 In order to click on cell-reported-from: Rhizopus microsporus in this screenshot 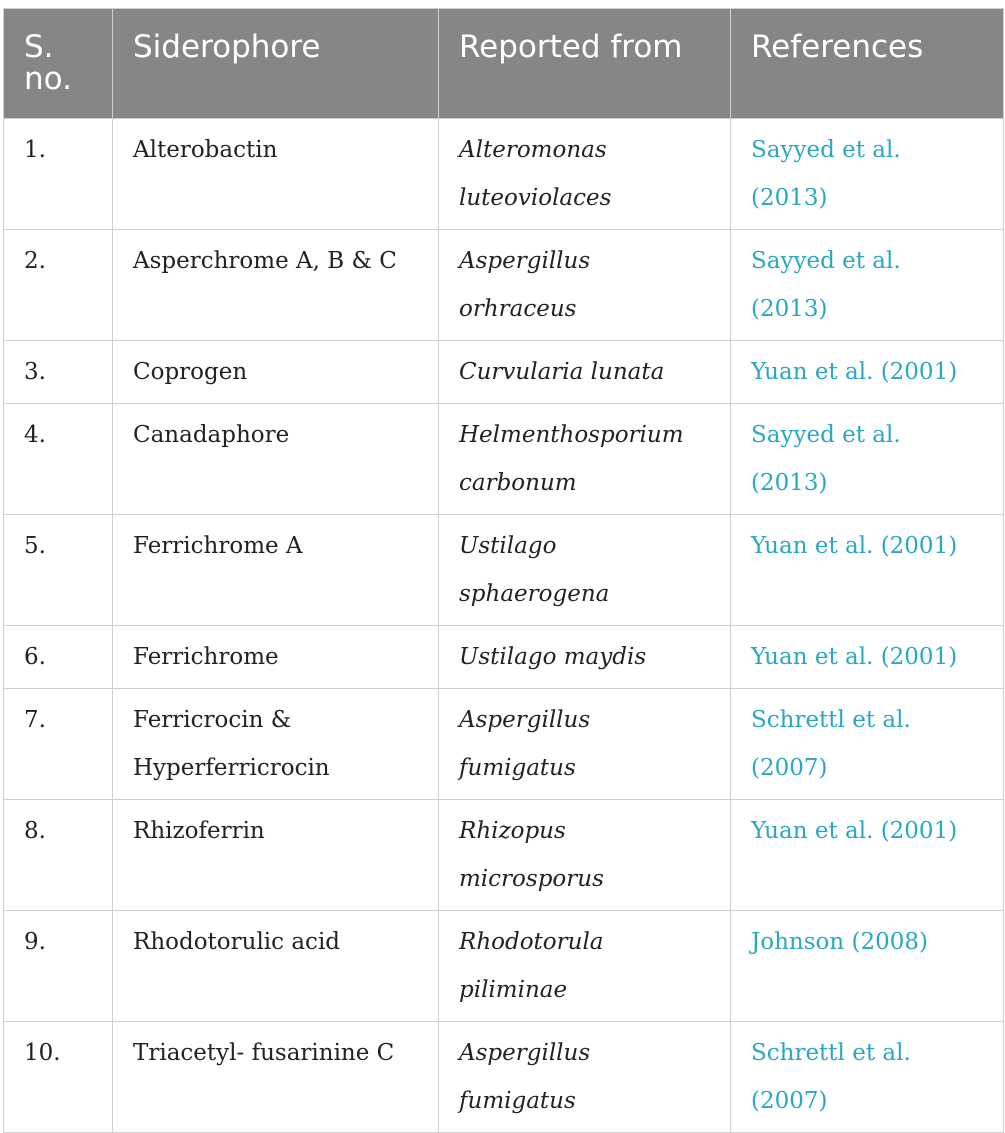, I will do `click(584, 855)`.